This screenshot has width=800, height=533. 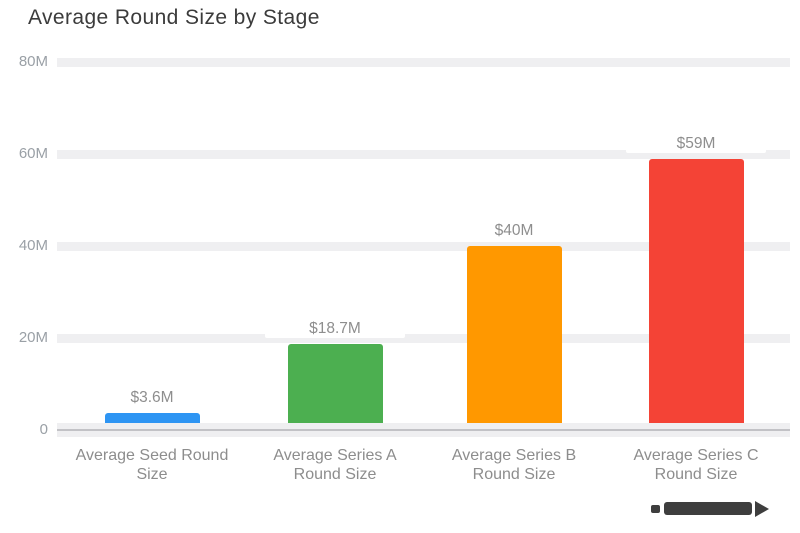 I want to click on x-axis-label-line: Average Series C, so click(x=696, y=455).